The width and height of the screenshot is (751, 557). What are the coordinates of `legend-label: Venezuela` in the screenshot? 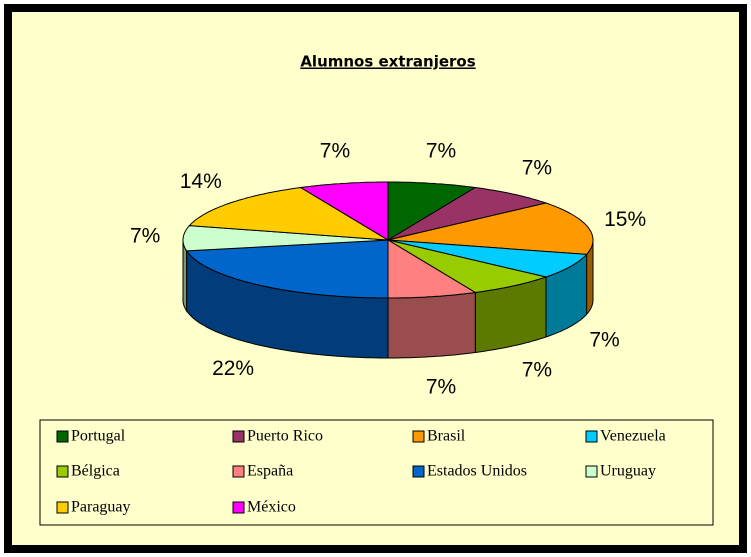 It's located at (633, 436).